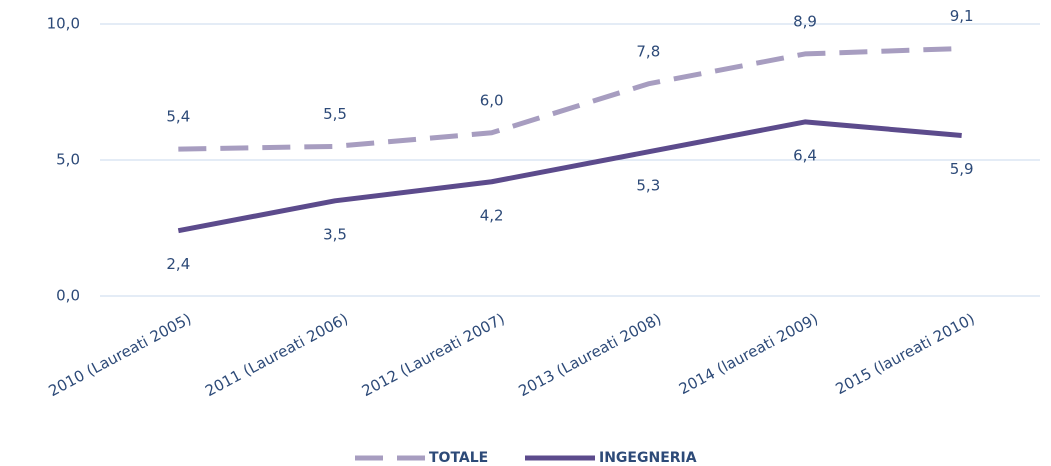 This screenshot has width=1051, height=466. I want to click on data-label: 5,9, so click(962, 169).